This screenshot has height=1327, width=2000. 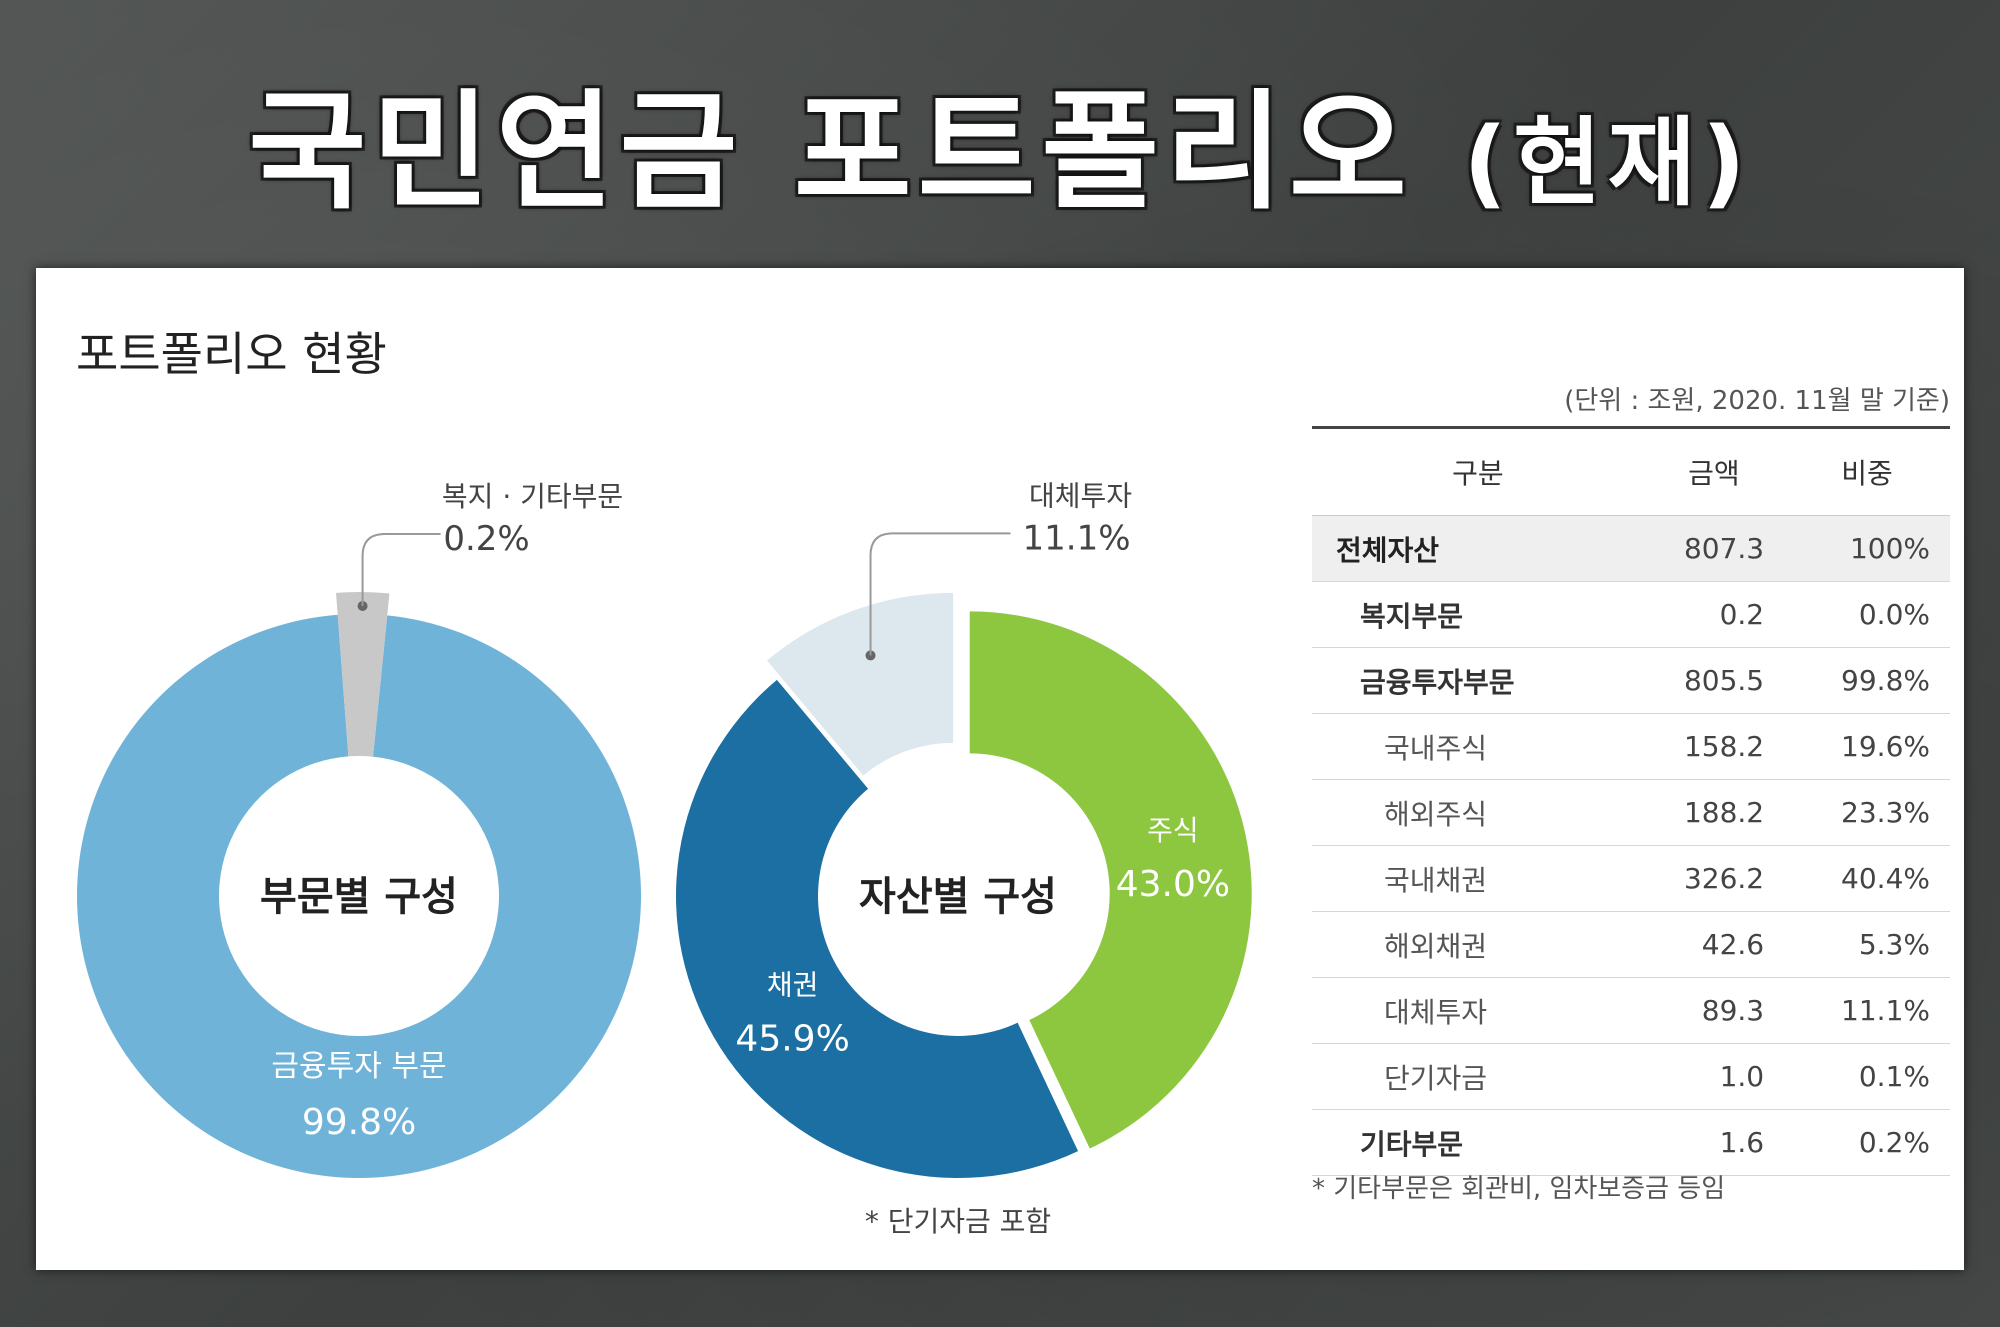 What do you see at coordinates (1757, 401) in the screenshot?
I see `unit-note: (단위 : 조원, 2020. 11월 말 기준)` at bounding box center [1757, 401].